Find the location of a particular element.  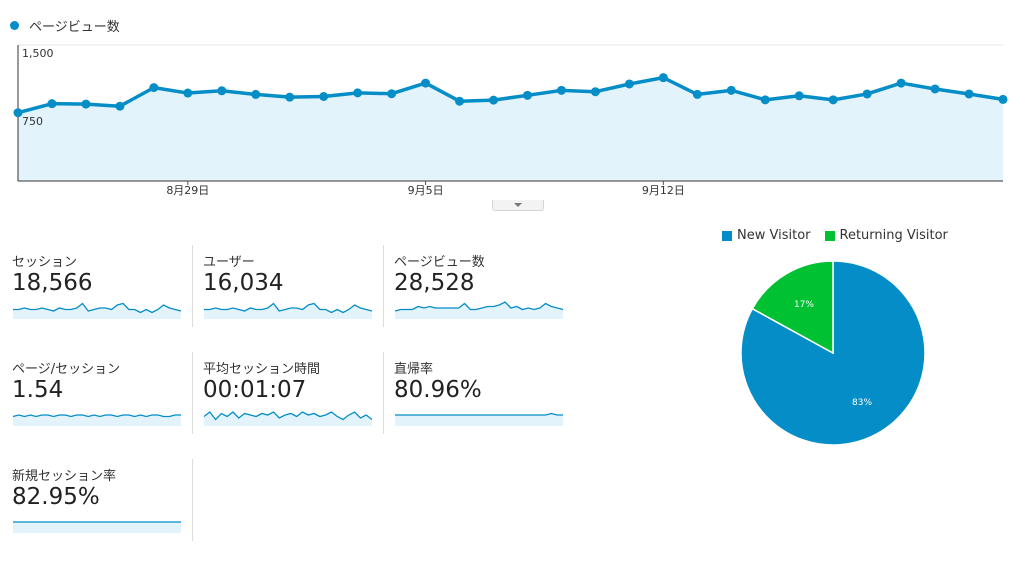

metric-value: 28,528 is located at coordinates (434, 283).